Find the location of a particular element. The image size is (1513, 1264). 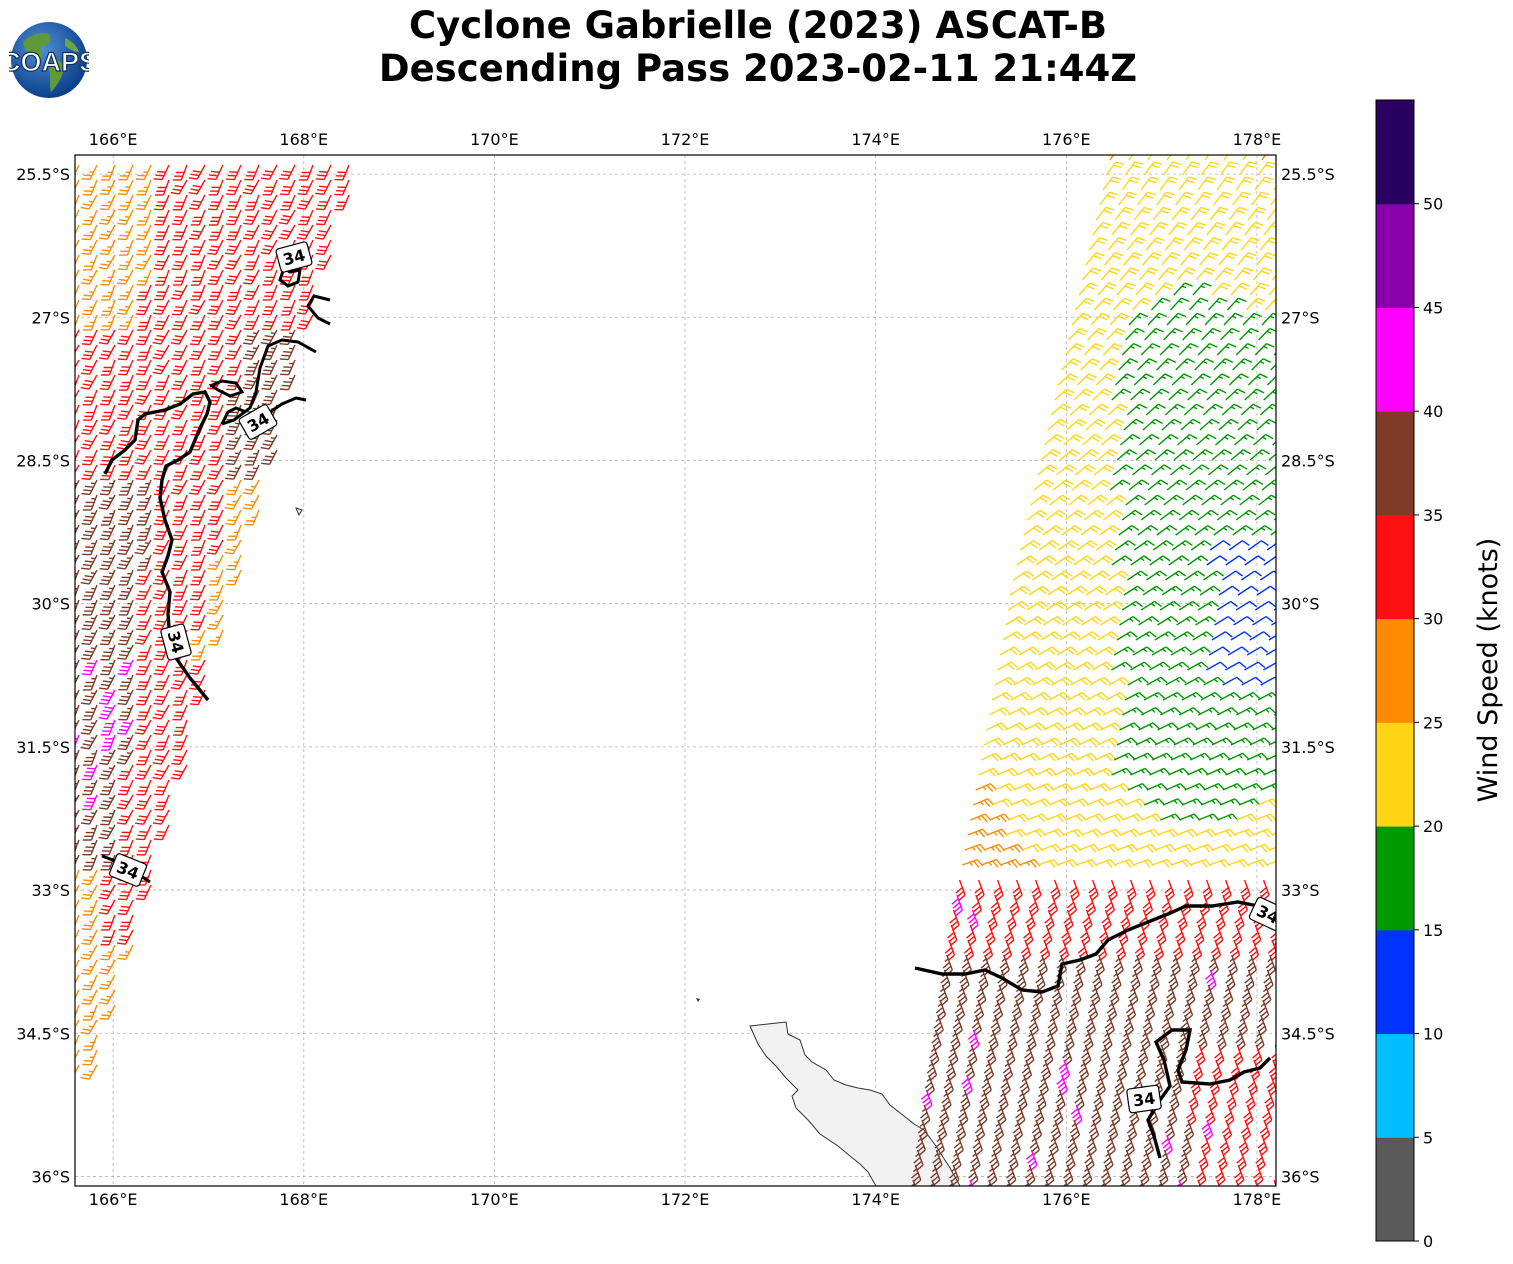

lon-tick-label-top: 174°E is located at coordinates (875, 139).